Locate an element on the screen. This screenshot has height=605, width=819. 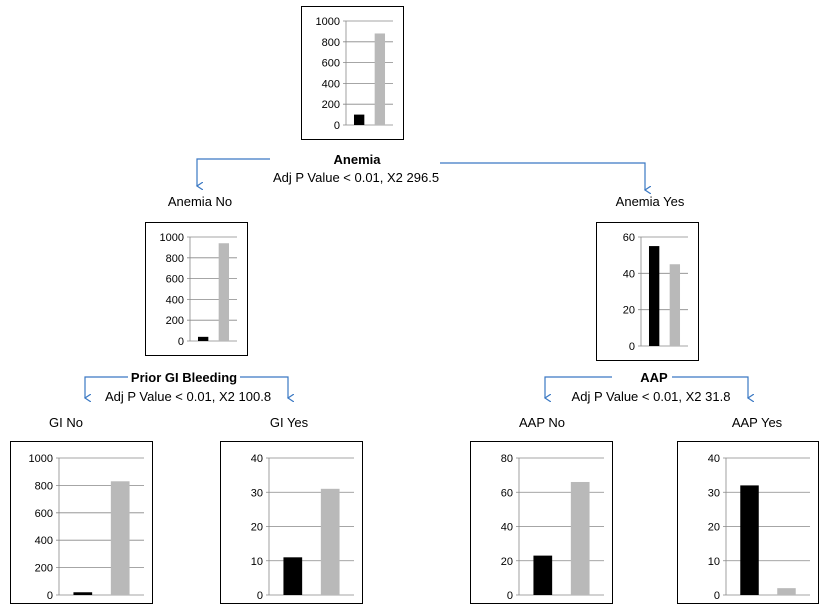
node-label-anemia-yes: Anemia Yes is located at coordinates (650, 201).